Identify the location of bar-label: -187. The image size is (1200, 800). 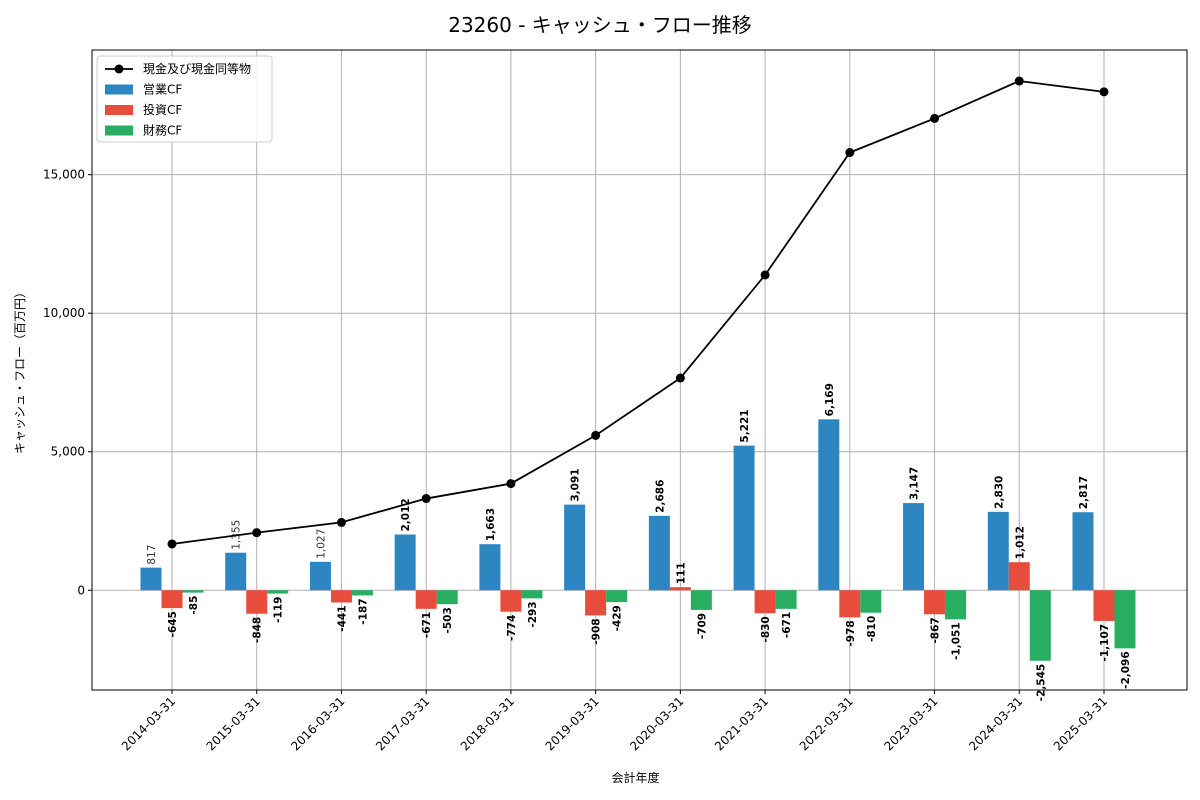
(363, 611).